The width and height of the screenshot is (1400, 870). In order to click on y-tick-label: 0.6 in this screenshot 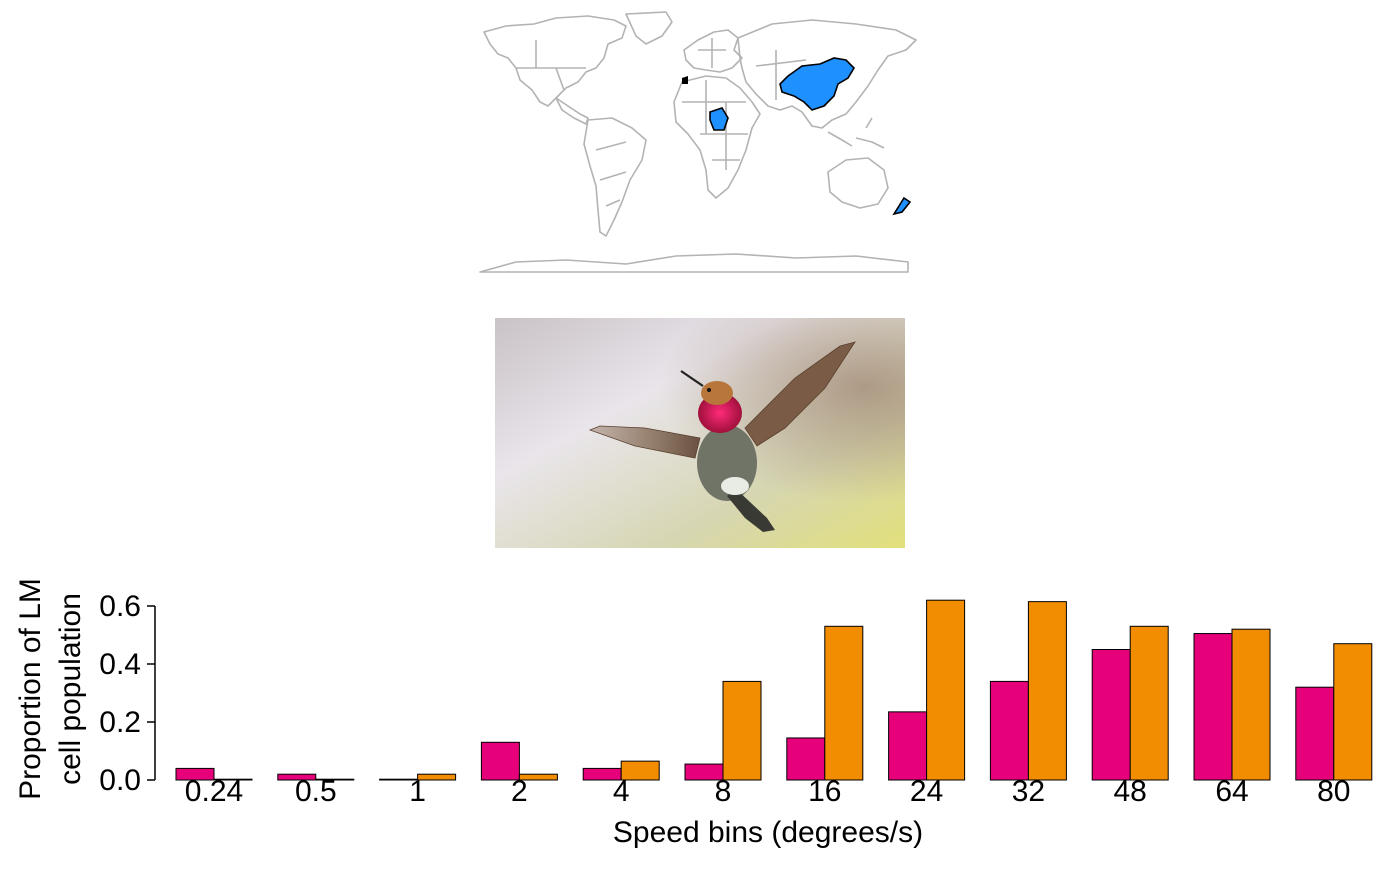, I will do `click(120, 606)`.